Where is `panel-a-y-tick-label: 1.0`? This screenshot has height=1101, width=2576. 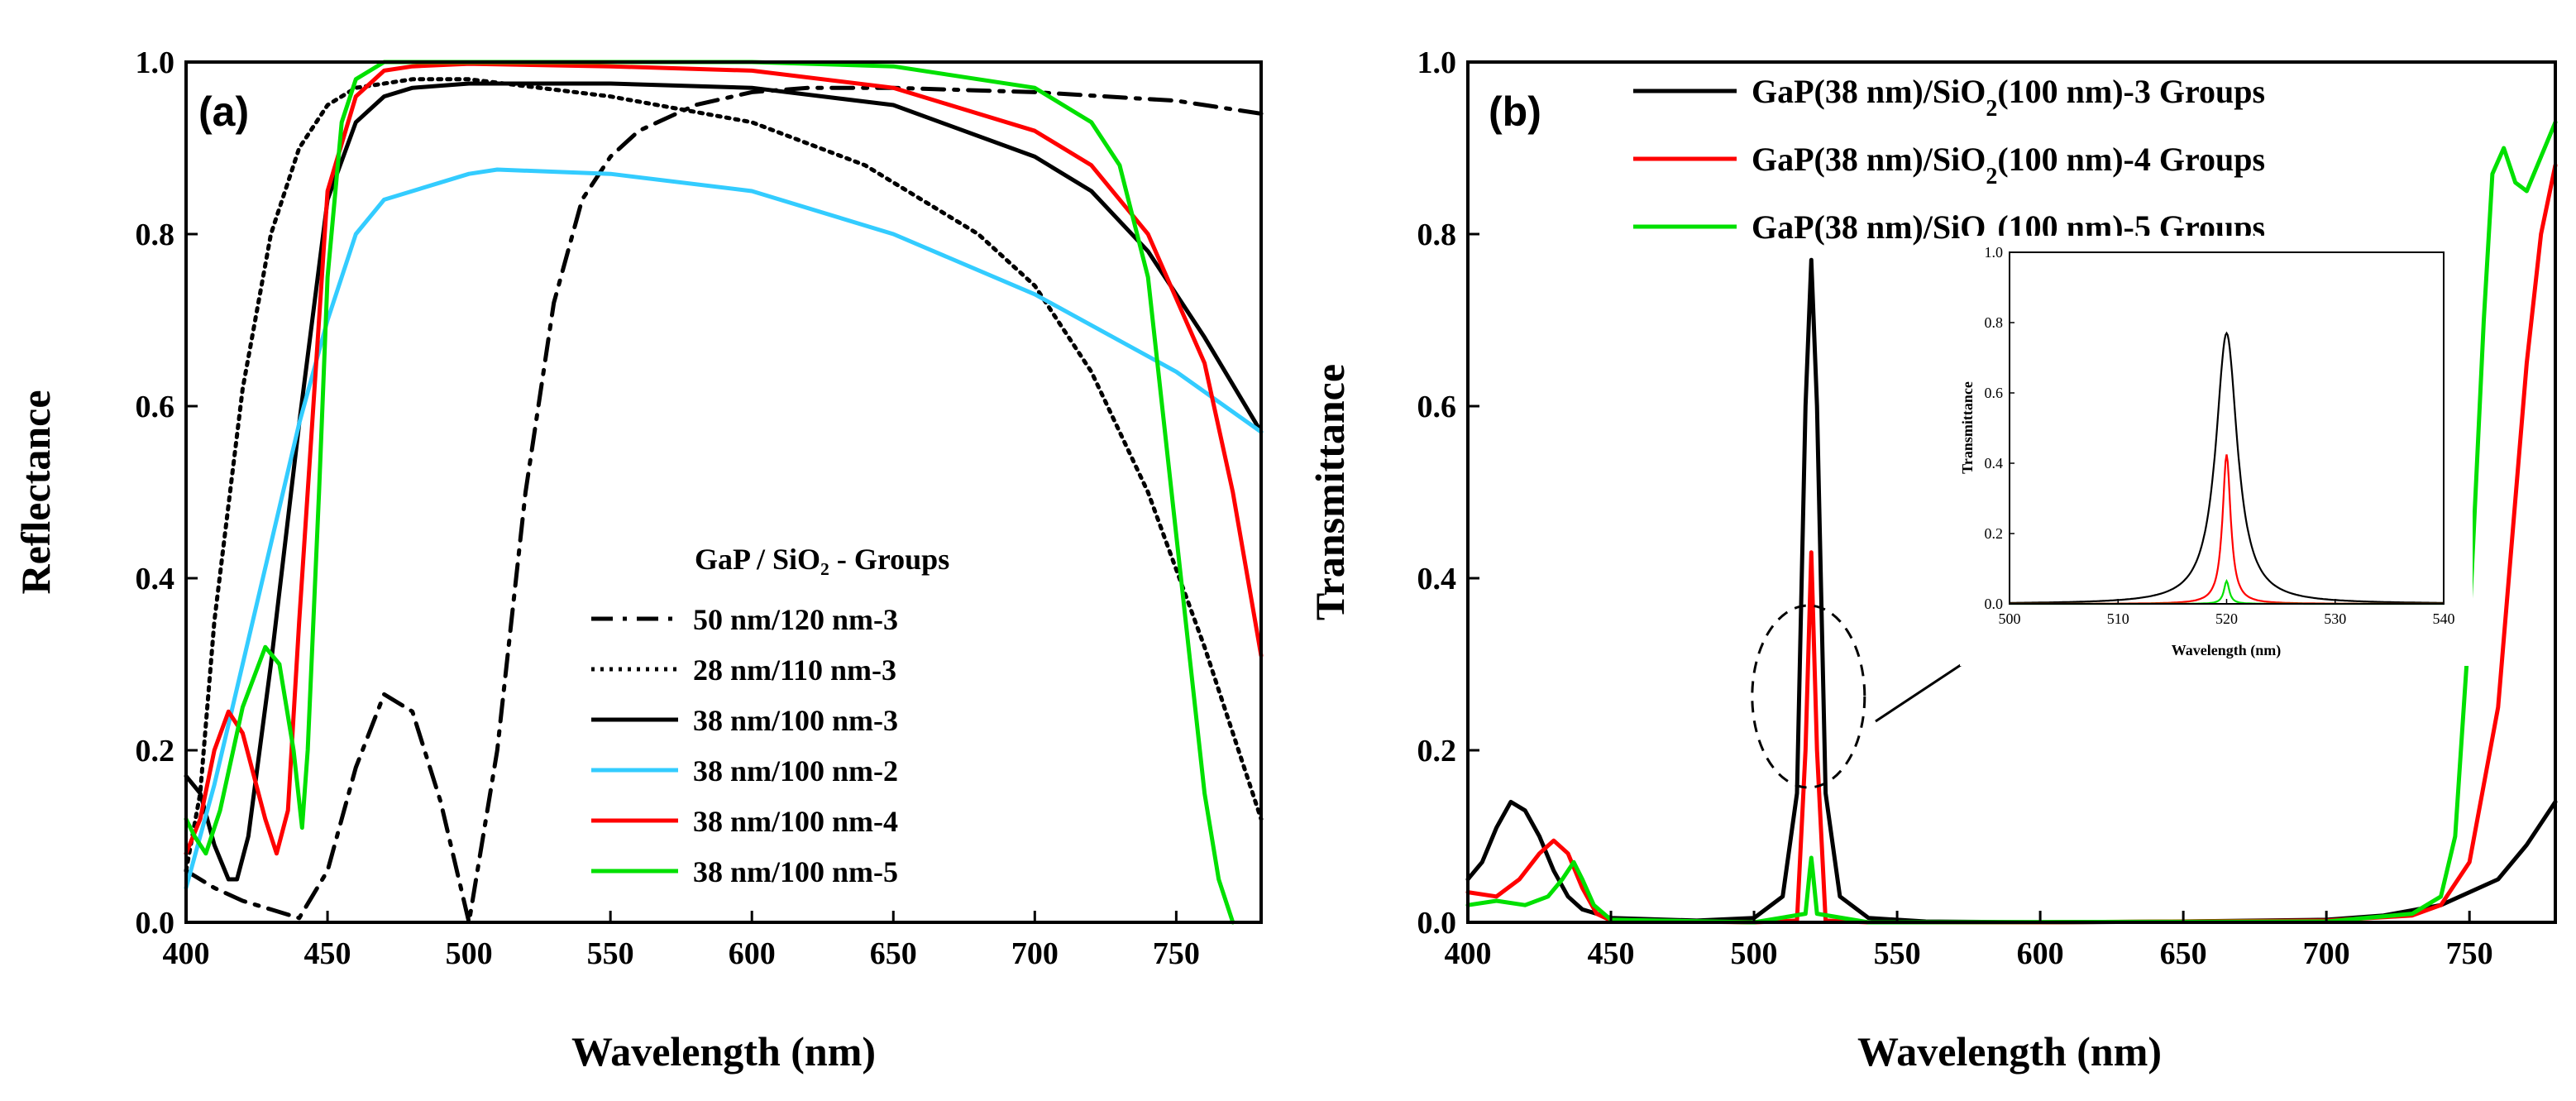
panel-a-y-tick-label: 1.0 is located at coordinates (155, 62).